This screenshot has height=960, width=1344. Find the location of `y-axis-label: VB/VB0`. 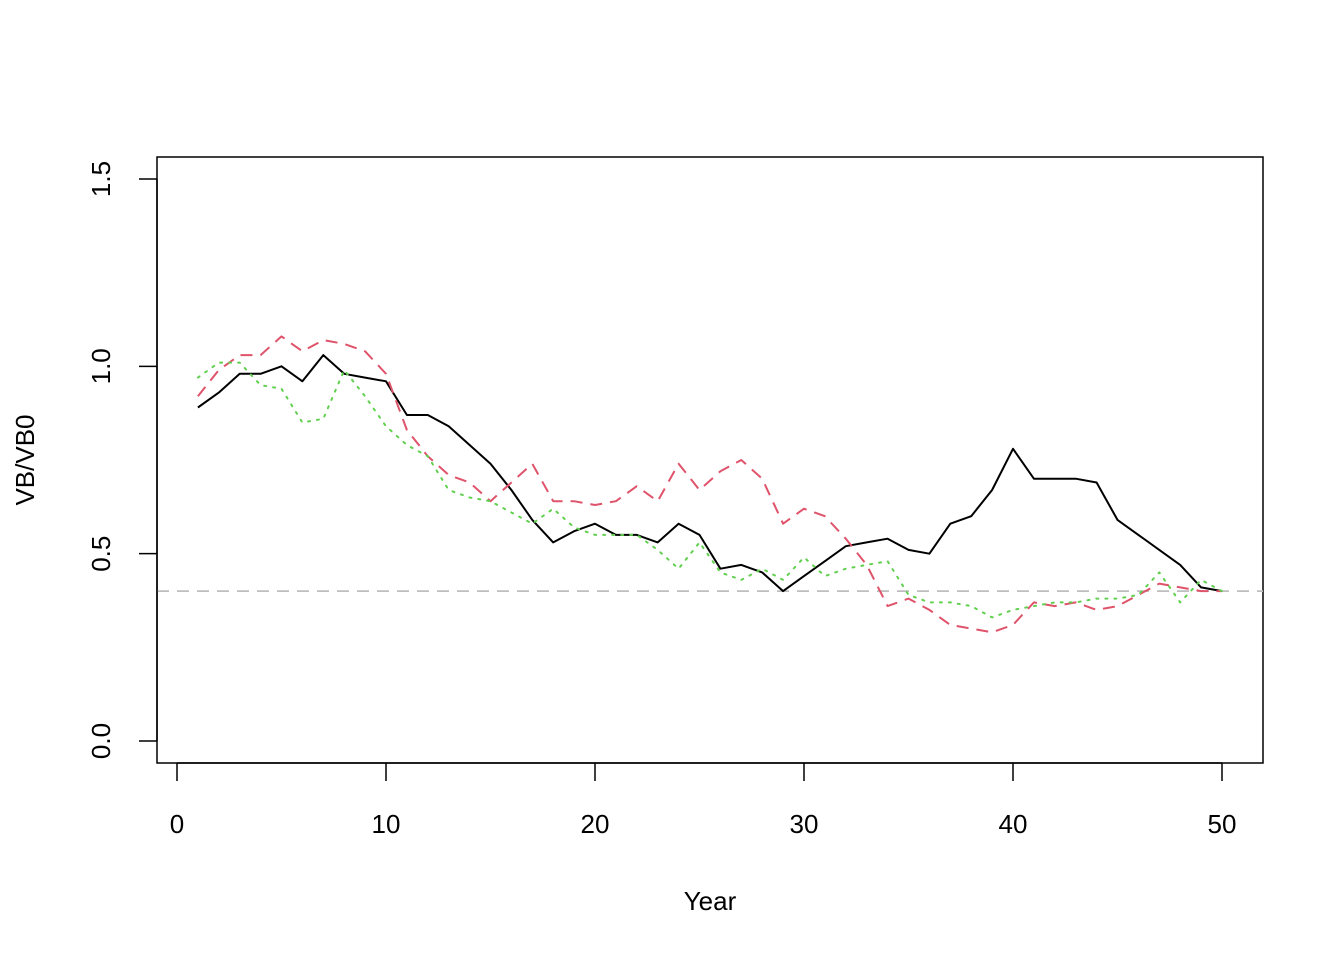

y-axis-label: VB/VB0 is located at coordinates (25, 459).